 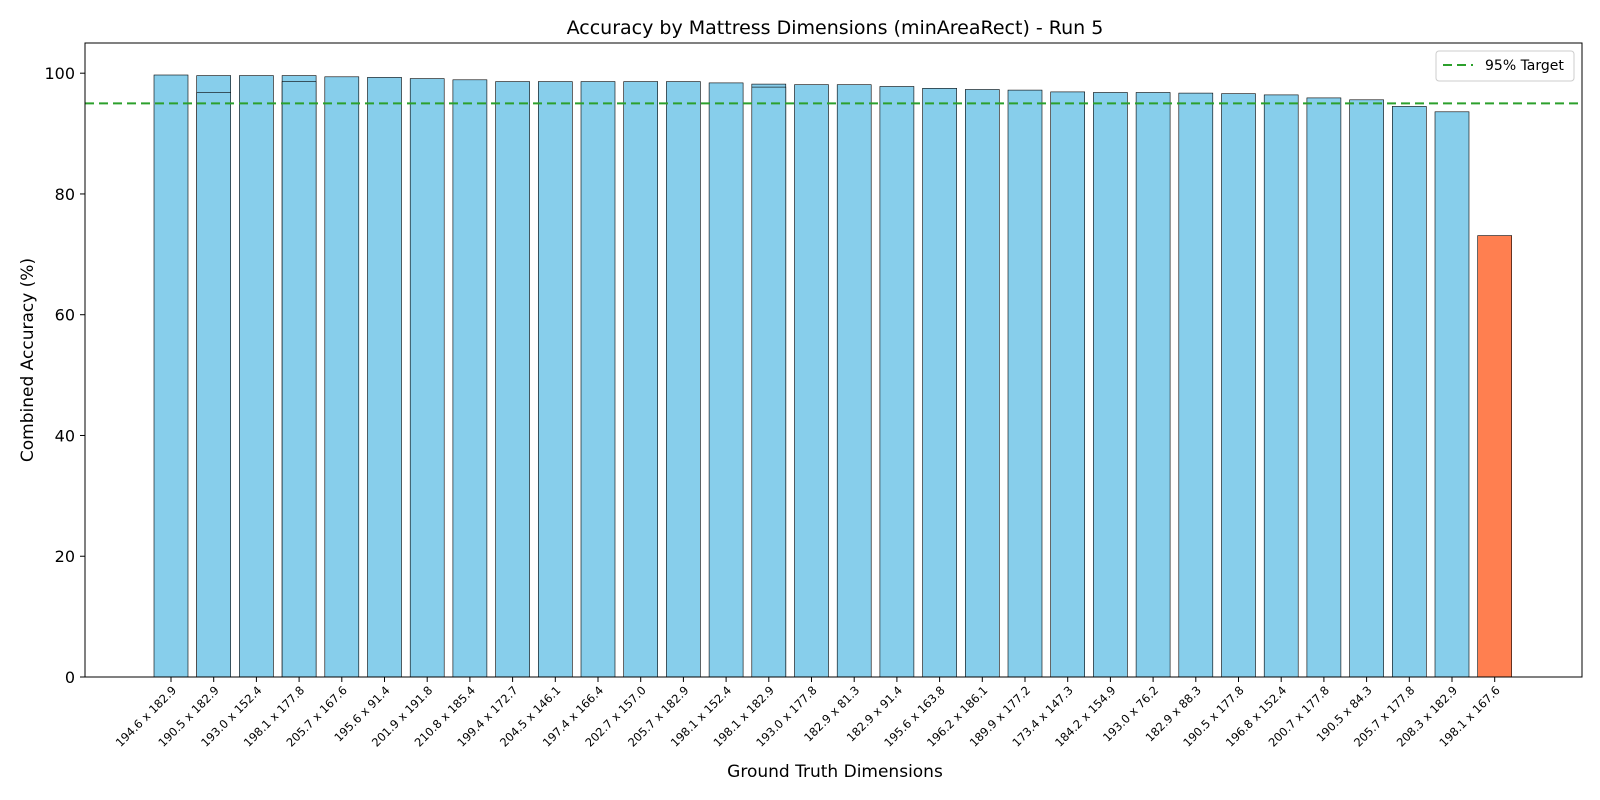 I want to click on y-tick-label: 60, so click(x=65, y=315).